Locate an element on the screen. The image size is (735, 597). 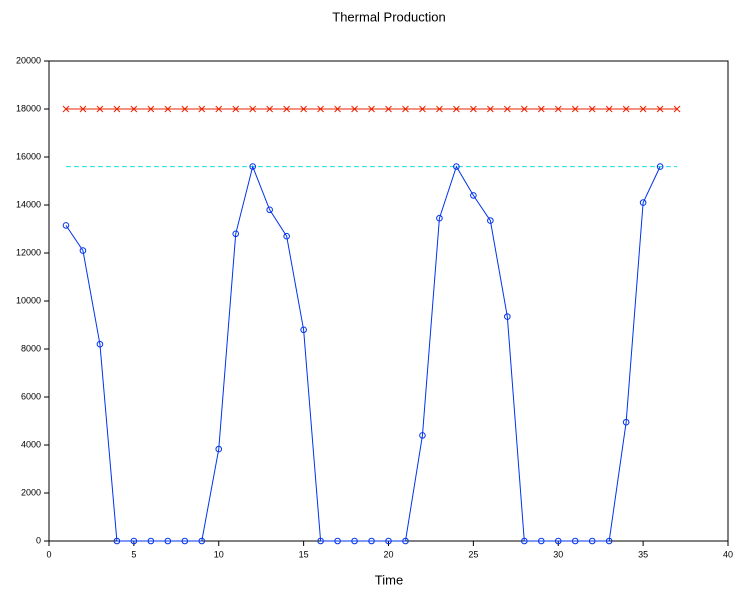
x-tick-label: 20 is located at coordinates (388, 554).